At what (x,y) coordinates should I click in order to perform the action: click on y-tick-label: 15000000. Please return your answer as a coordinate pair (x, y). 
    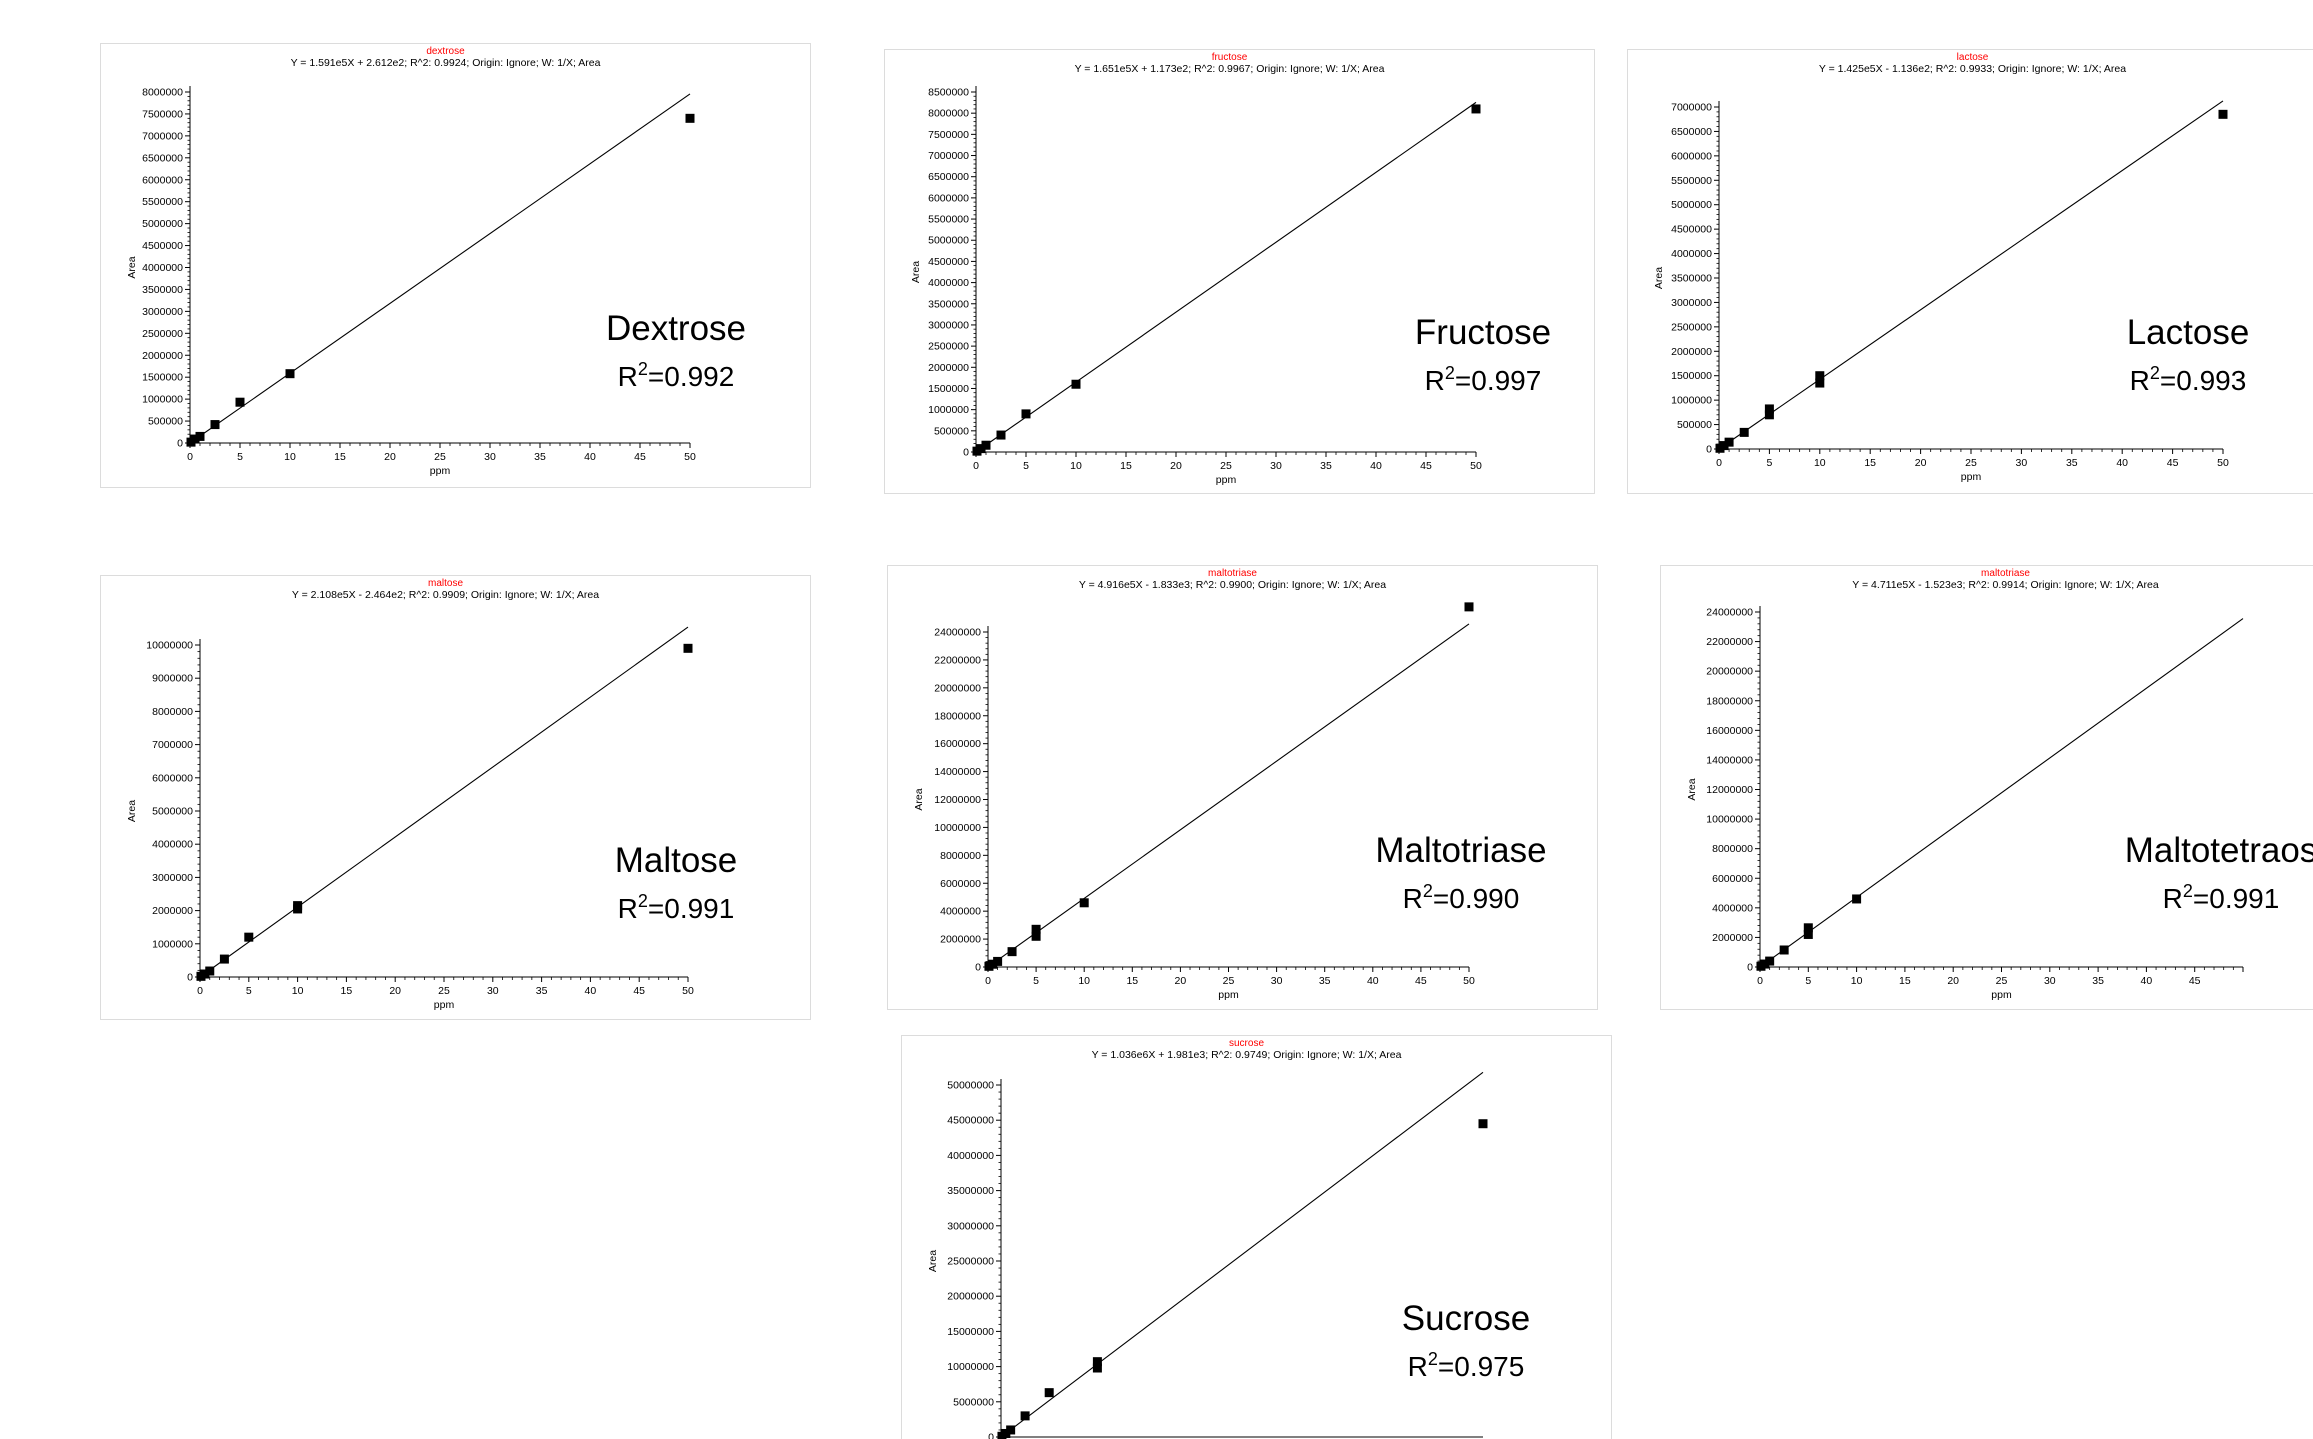
    Looking at the image, I should click on (970, 1332).